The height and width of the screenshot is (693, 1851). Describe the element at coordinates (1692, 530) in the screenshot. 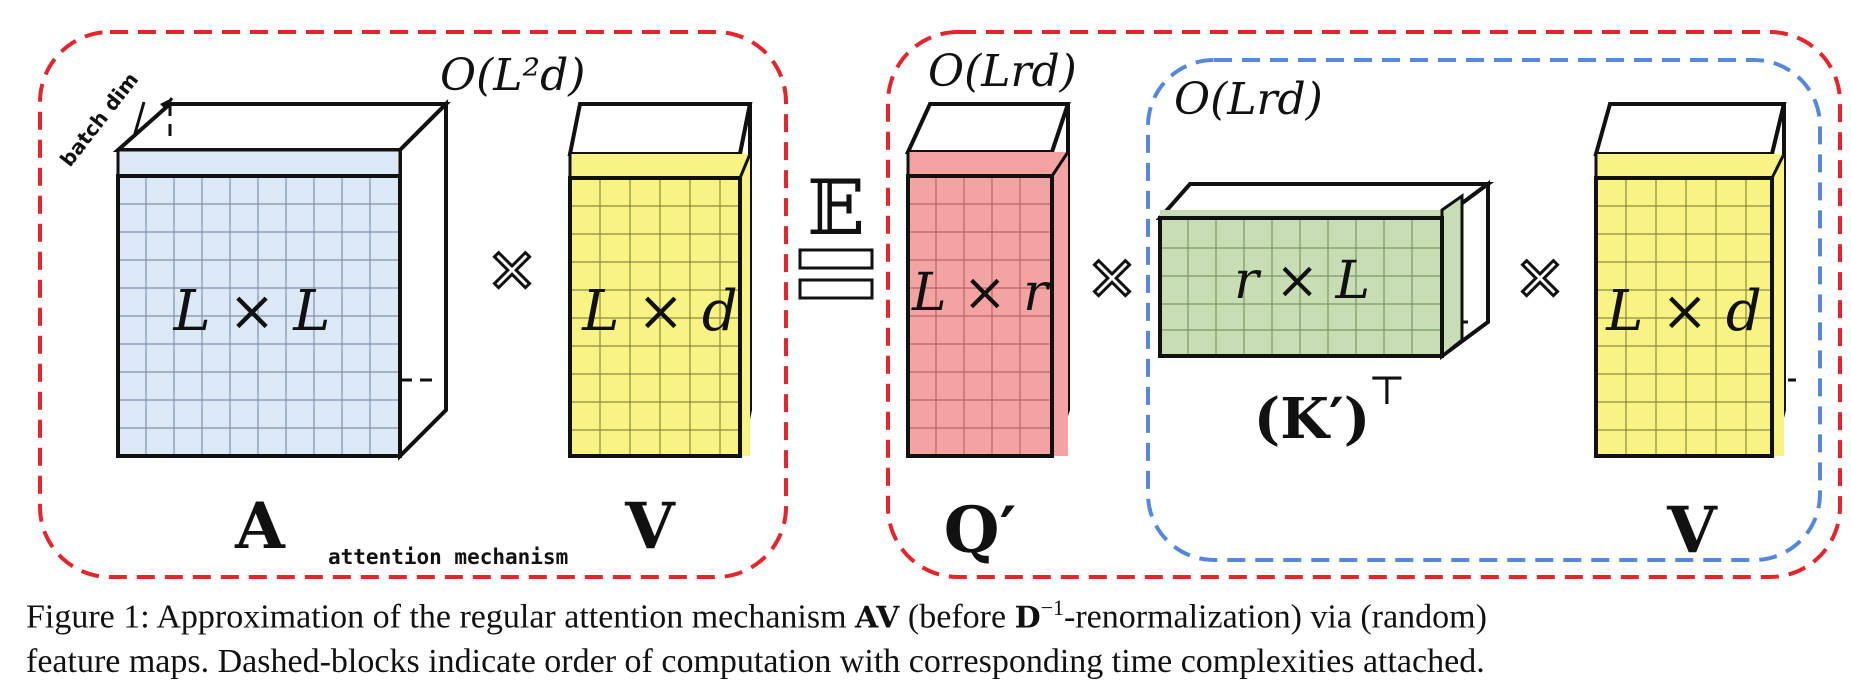

I see `matrix-V-right-name: V` at that location.